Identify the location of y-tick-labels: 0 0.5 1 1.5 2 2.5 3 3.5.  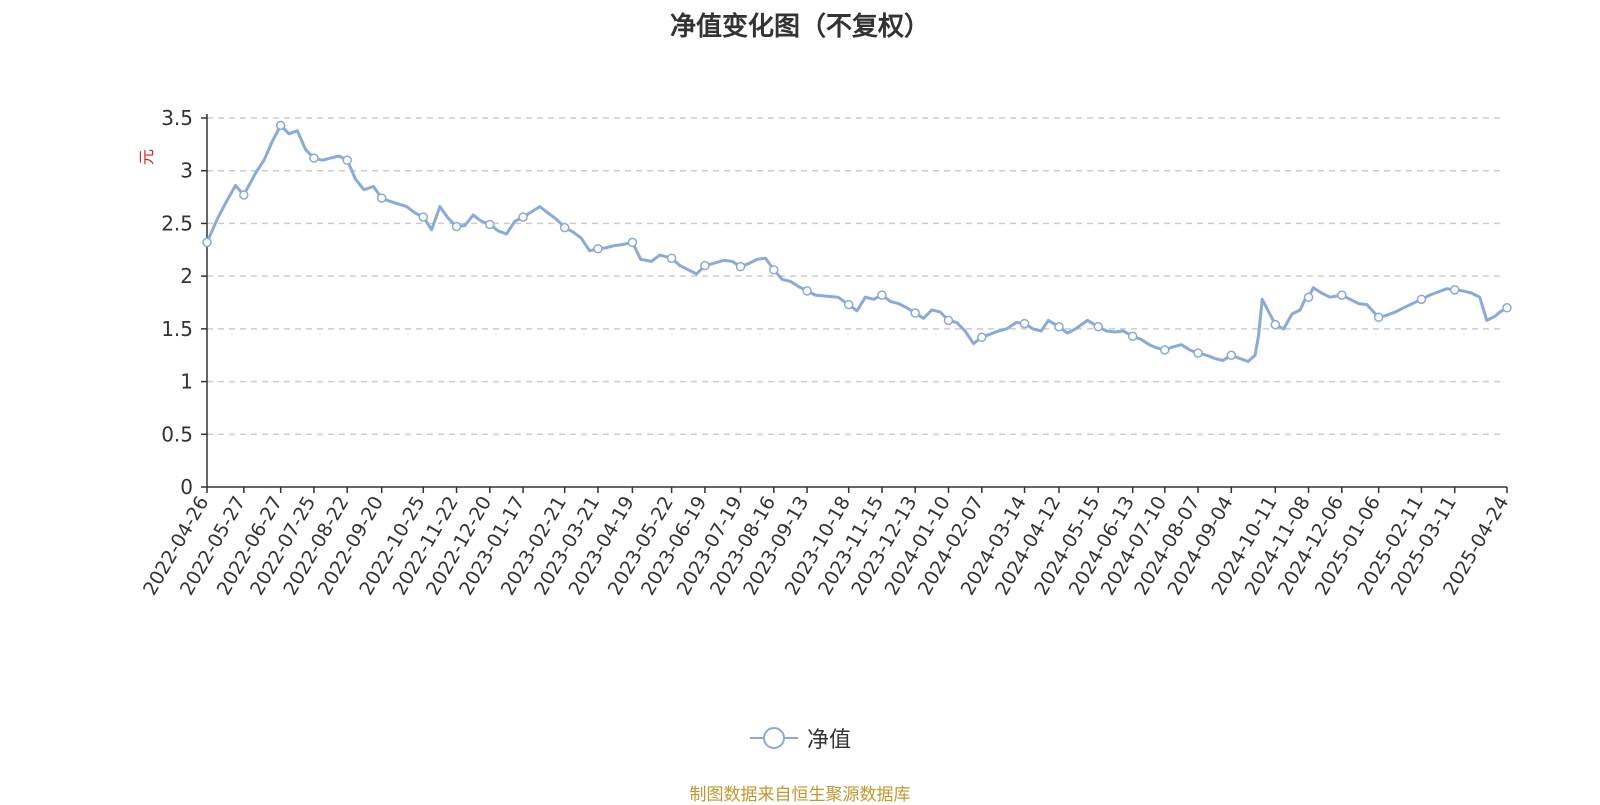
(177, 302).